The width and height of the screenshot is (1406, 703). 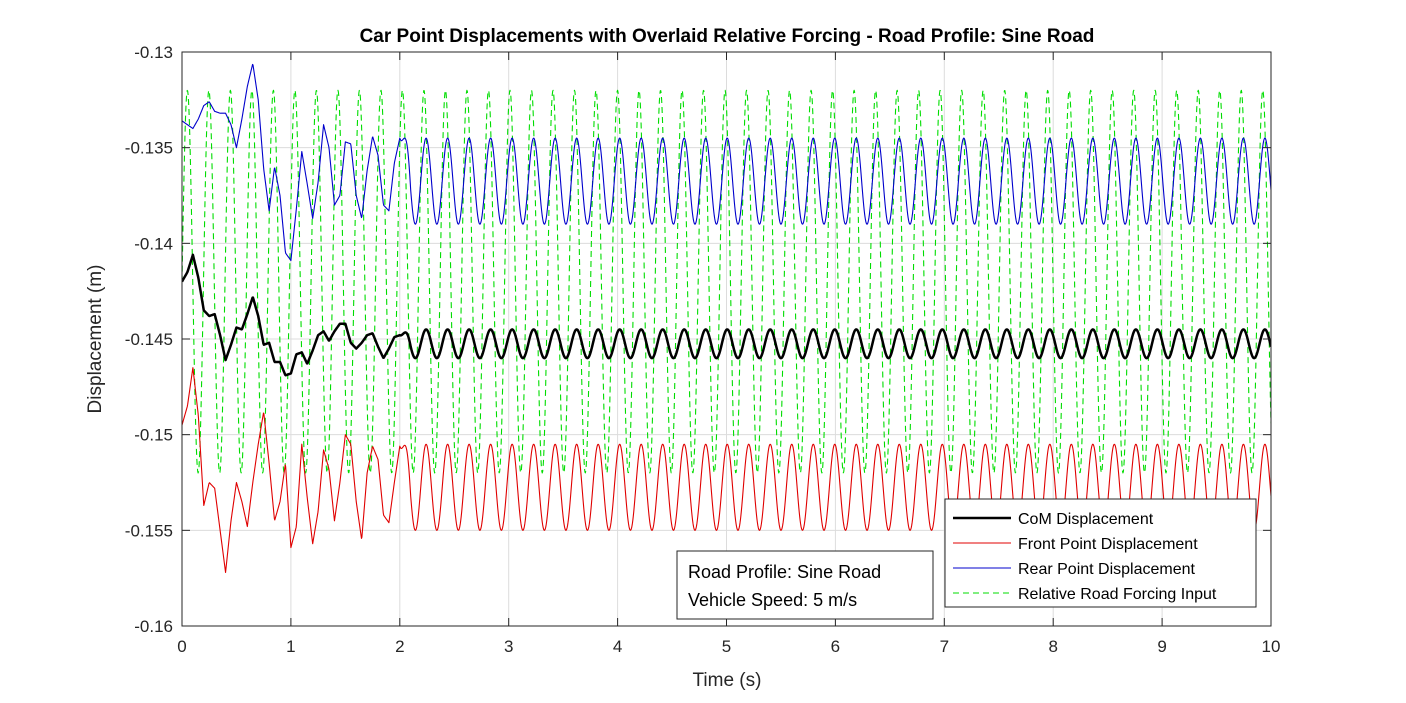 What do you see at coordinates (1271, 646) in the screenshot?
I see `x-tick-label: 10` at bounding box center [1271, 646].